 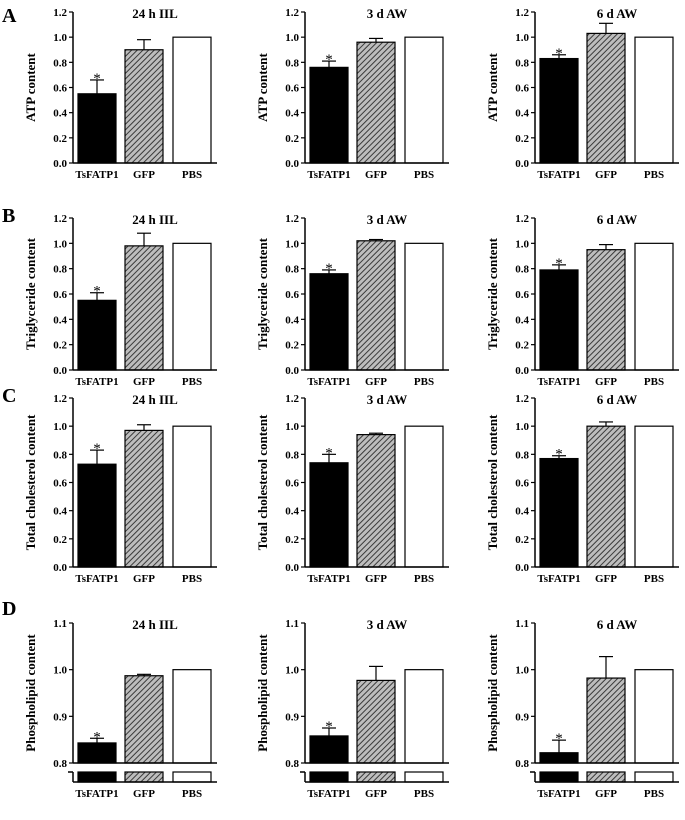 I want to click on chart-4-ytick-label-6: 1.2, so click(x=292, y=219).